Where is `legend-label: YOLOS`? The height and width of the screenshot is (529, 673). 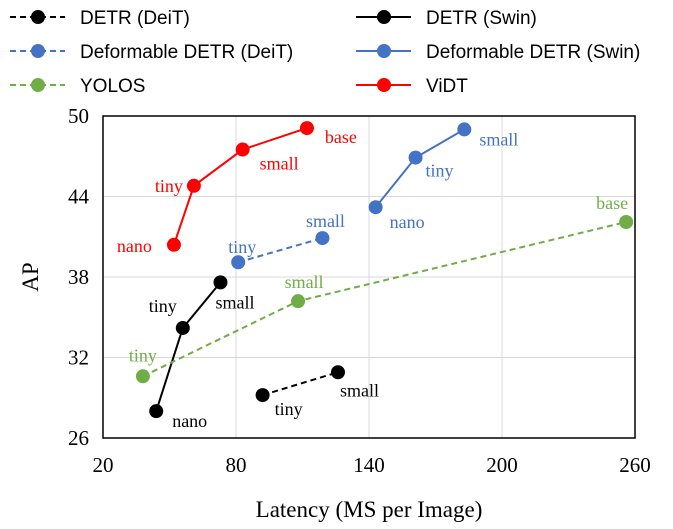 legend-label: YOLOS is located at coordinates (112, 86).